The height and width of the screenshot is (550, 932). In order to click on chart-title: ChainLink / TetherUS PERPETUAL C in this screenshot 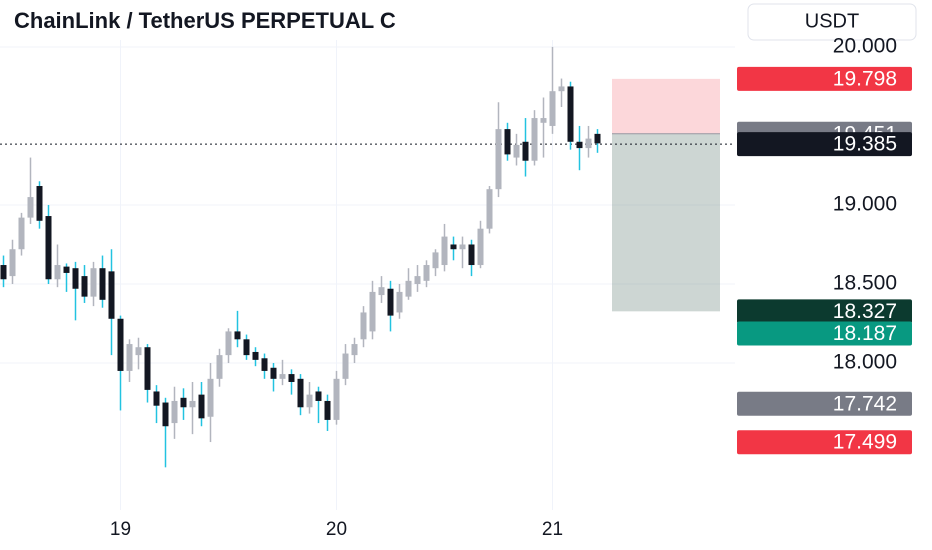, I will do `click(205, 20)`.